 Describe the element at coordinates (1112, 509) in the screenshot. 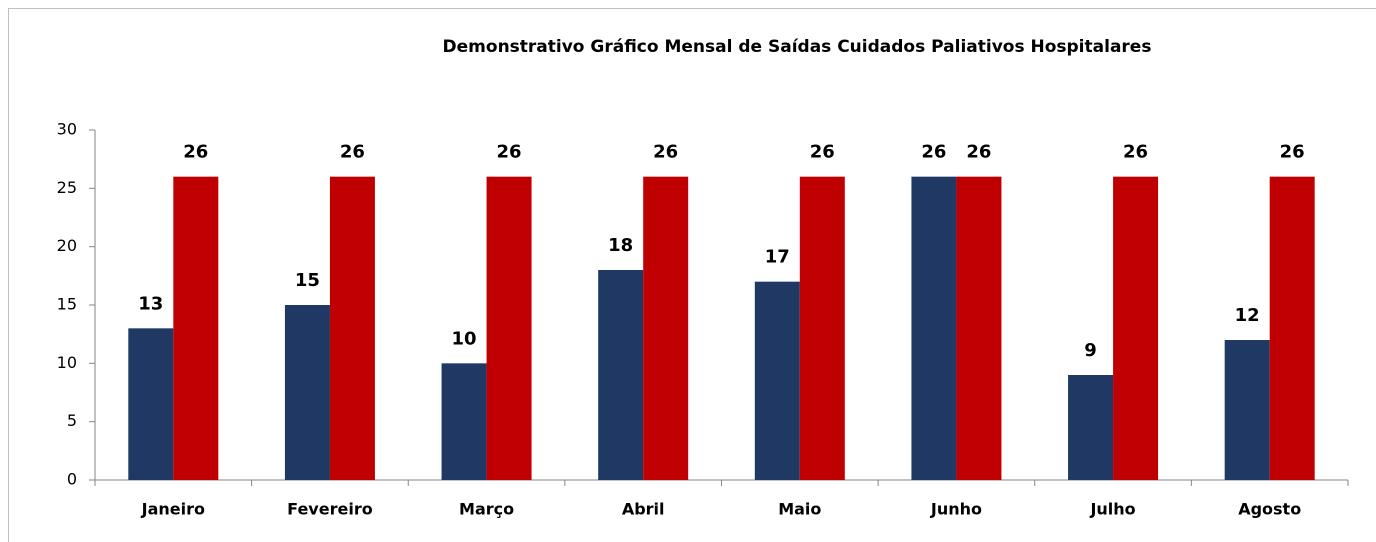

I see `x-tick-label: Julho` at that location.